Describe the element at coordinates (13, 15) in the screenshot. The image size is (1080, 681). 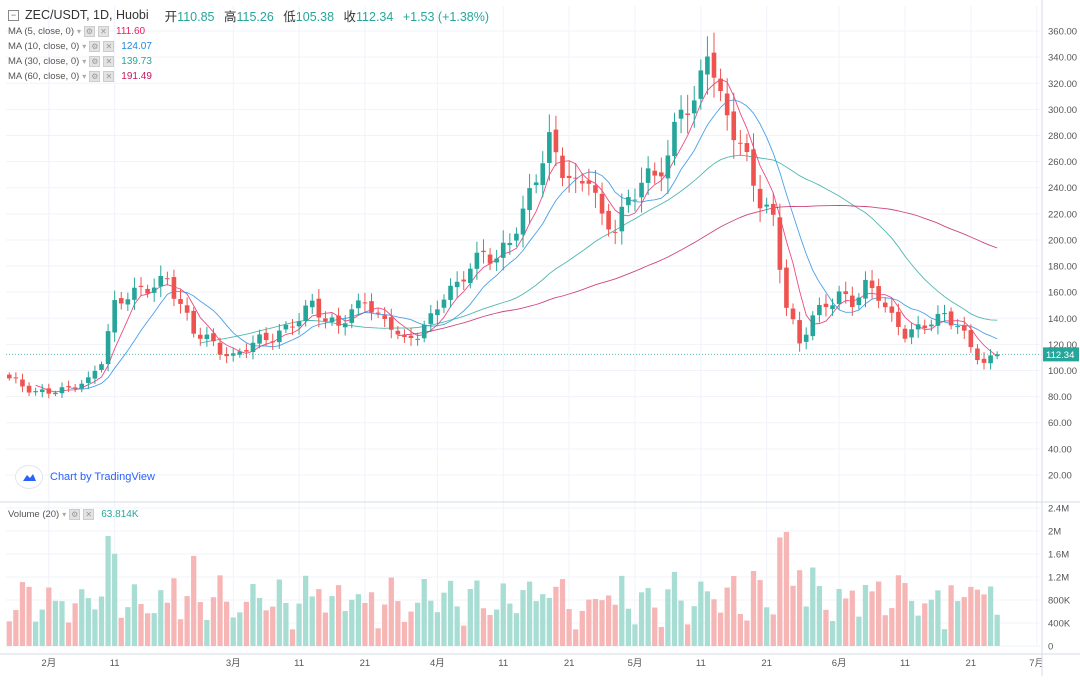
I see `collapse-toggle-icon: −` at that location.